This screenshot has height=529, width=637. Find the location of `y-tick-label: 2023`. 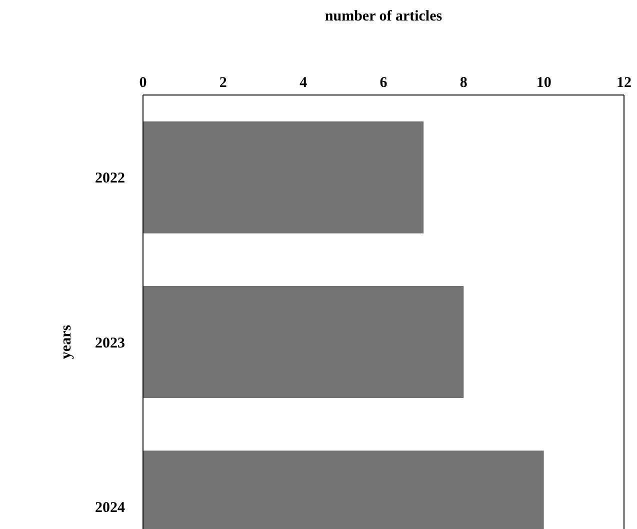

y-tick-label: 2023 is located at coordinates (110, 343).